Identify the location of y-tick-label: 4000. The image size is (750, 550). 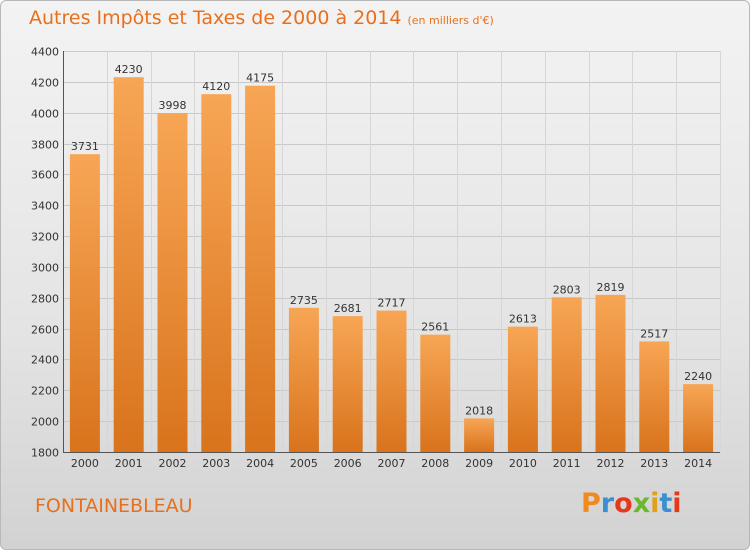
(45, 114).